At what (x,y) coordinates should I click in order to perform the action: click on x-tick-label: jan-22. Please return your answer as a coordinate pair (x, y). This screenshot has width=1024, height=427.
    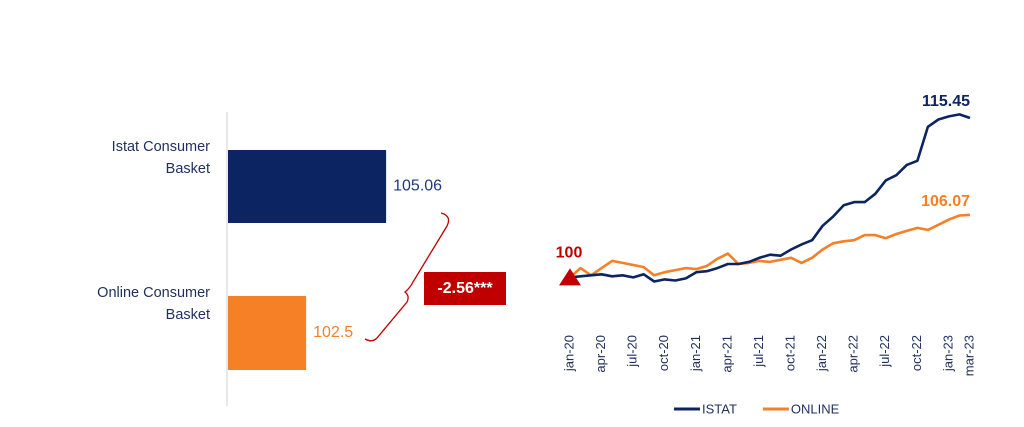
    Looking at the image, I should click on (821, 353).